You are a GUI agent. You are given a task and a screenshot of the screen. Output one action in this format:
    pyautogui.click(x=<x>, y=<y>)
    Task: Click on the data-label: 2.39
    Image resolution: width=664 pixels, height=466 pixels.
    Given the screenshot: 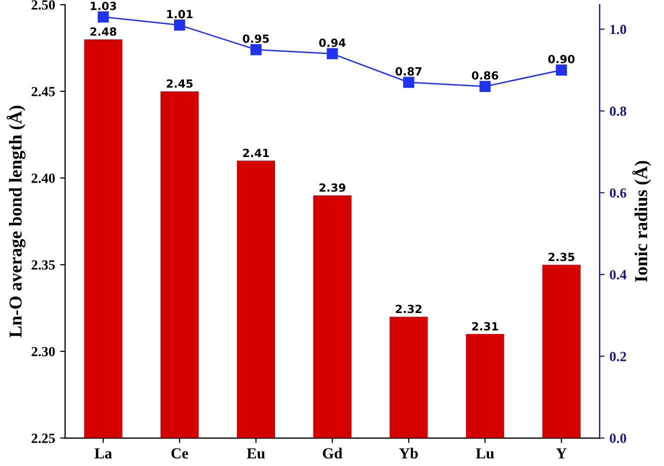 What is the action you would take?
    pyautogui.click(x=333, y=187)
    